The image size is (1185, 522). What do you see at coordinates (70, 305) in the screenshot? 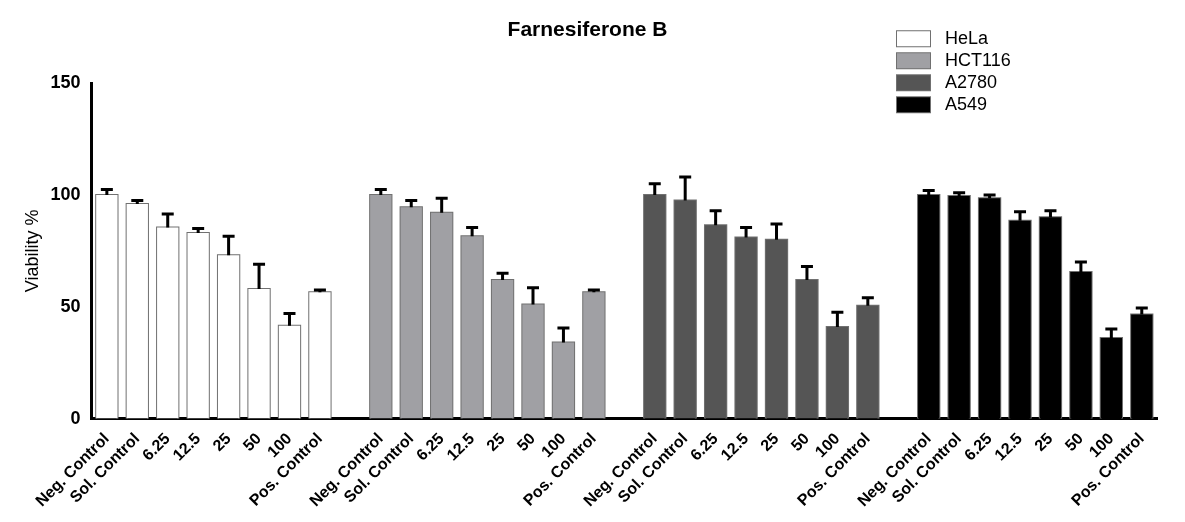
I see `y-tick-label: 50` at bounding box center [70, 305].